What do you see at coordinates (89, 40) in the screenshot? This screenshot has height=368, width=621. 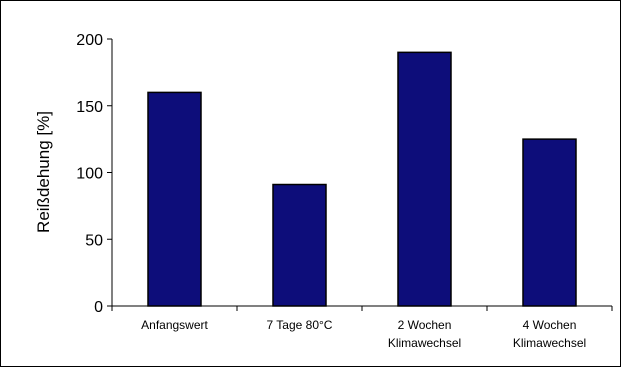 I see `y-tick-label-200: 200` at bounding box center [89, 40].